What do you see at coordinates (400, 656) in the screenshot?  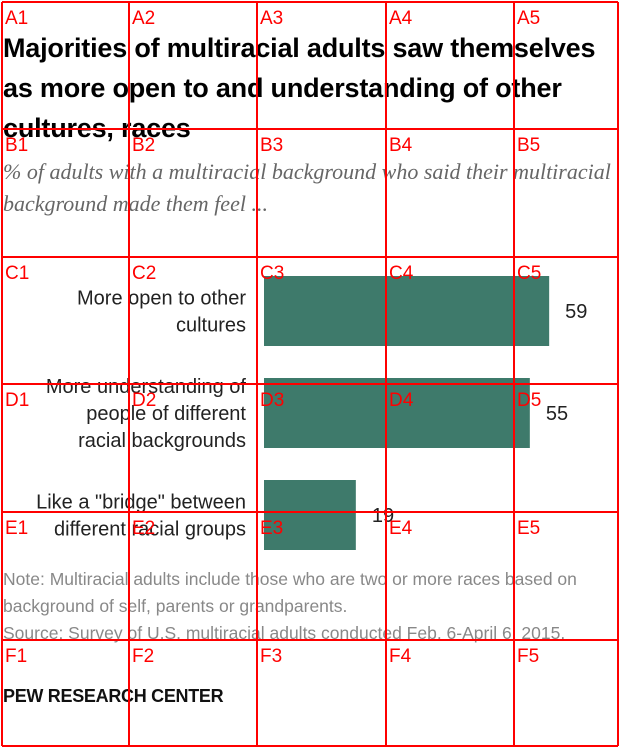 I see `grid-cell-label: F4` at bounding box center [400, 656].